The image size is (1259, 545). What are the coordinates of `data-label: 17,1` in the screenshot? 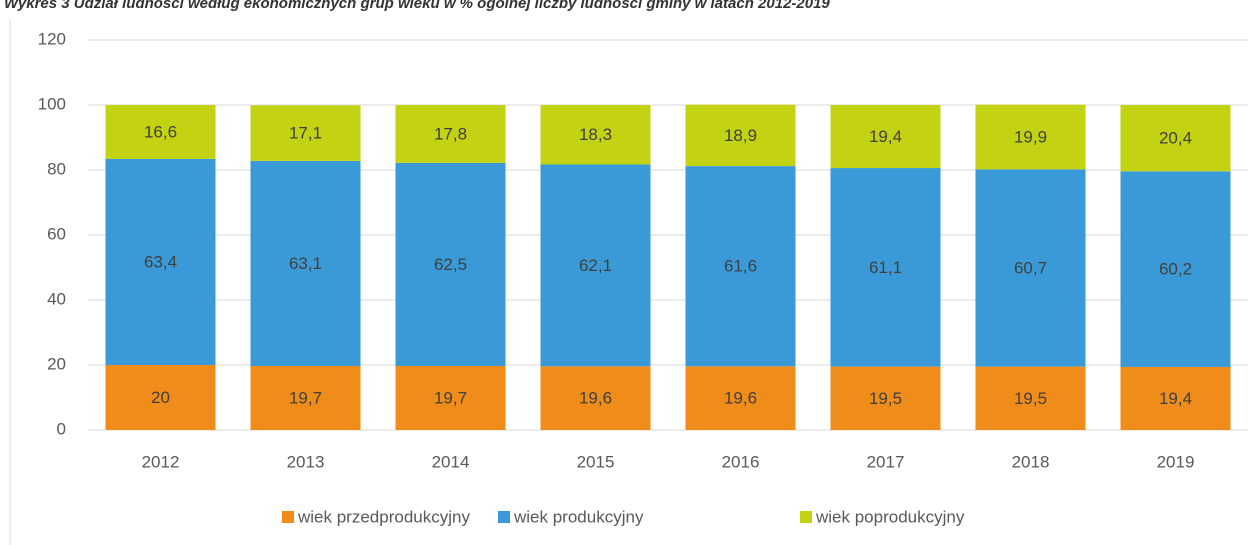 It's located at (305, 133).